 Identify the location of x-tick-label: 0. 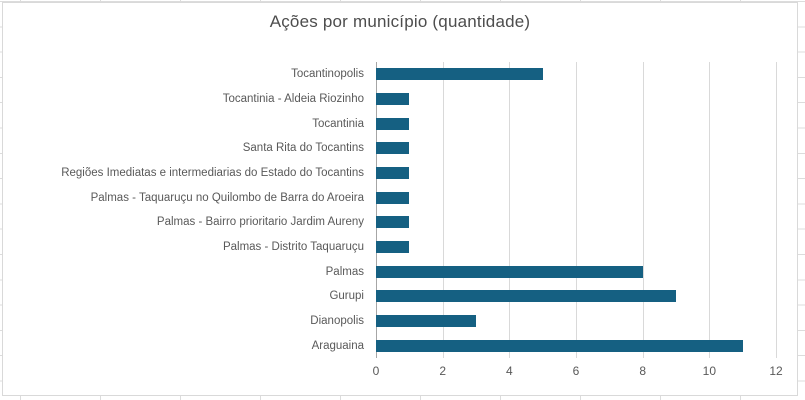
(376, 371).